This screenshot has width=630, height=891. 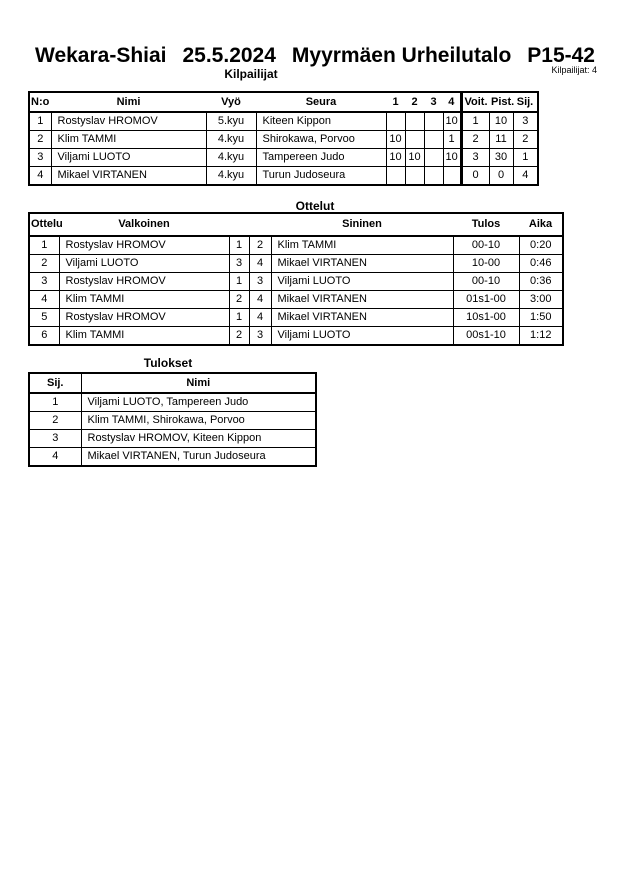 What do you see at coordinates (198, 457) in the screenshot?
I see `result-name: Mikael VIRTANEN, Turun Judoseura` at bounding box center [198, 457].